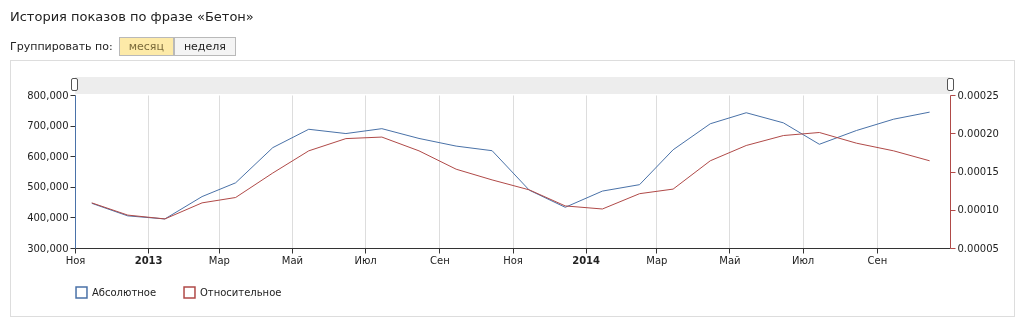  What do you see at coordinates (978, 210) in the screenshot?
I see `y2-tick-label: 0.00010` at bounding box center [978, 210].